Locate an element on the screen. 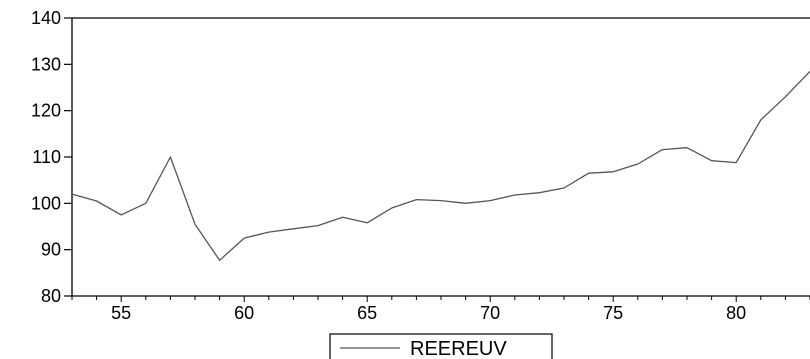 This screenshot has width=810, height=359. x-tick-label: 55 is located at coordinates (121, 313).